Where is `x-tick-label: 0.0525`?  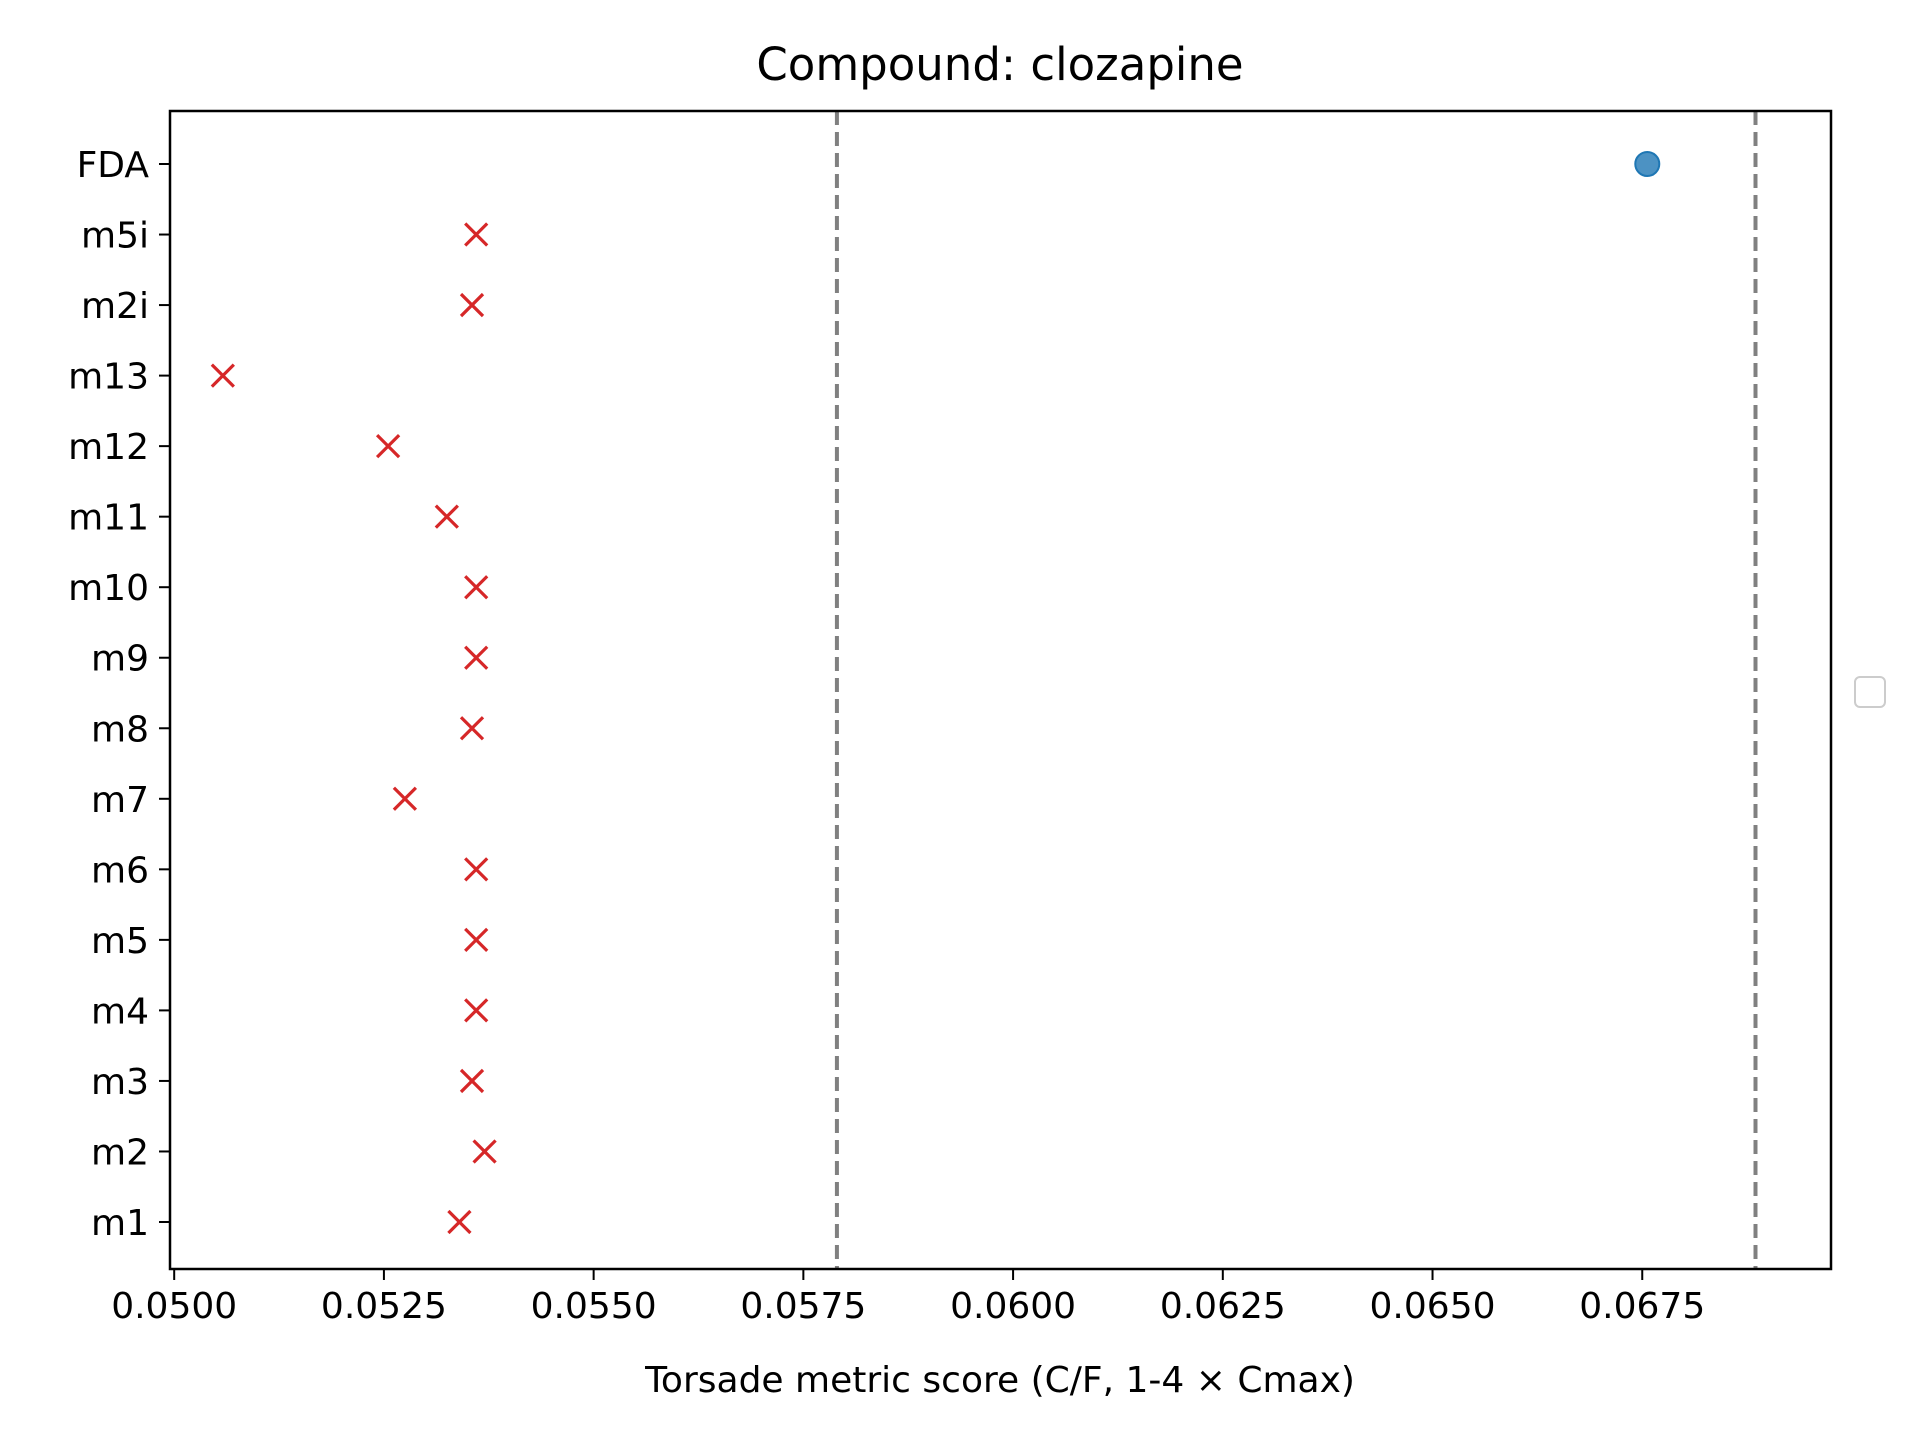 x-tick-label: 0.0525 is located at coordinates (384, 1306).